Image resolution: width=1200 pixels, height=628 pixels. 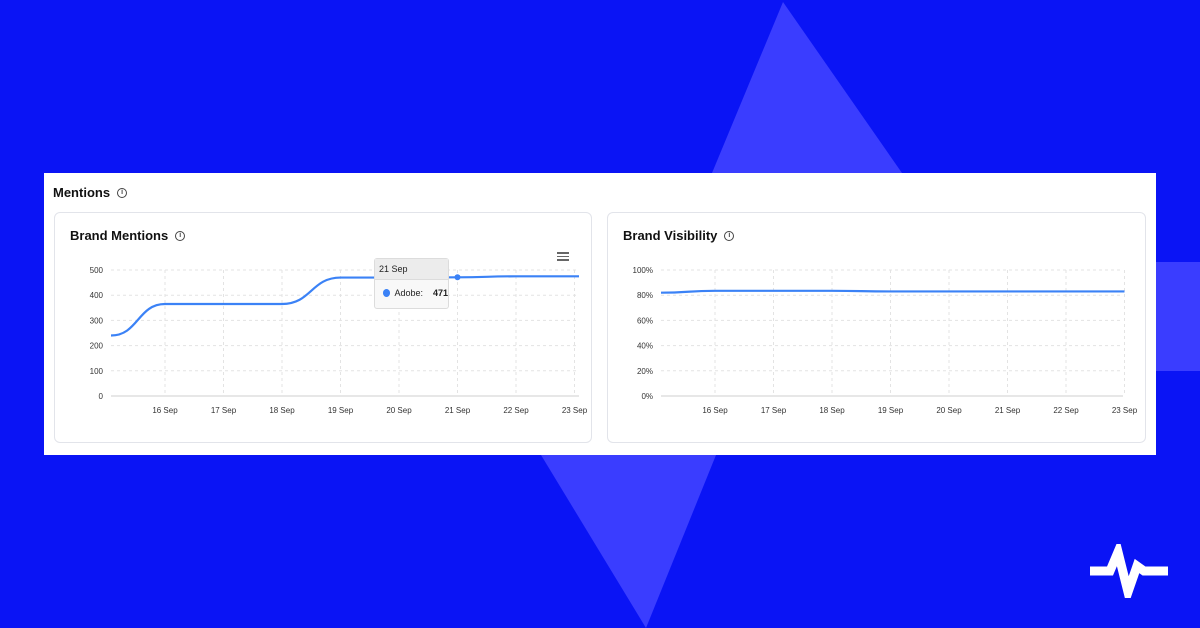 I want to click on series-dot-icon, so click(x=387, y=293).